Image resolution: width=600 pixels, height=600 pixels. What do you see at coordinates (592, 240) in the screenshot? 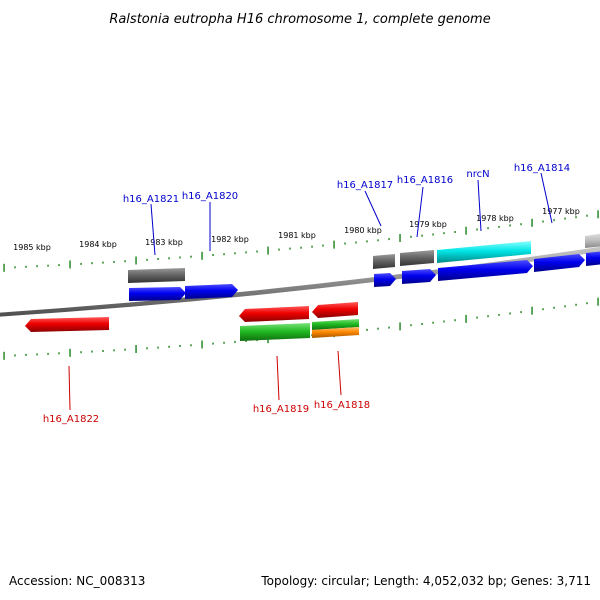
I see `feature-block-edge` at bounding box center [592, 240].